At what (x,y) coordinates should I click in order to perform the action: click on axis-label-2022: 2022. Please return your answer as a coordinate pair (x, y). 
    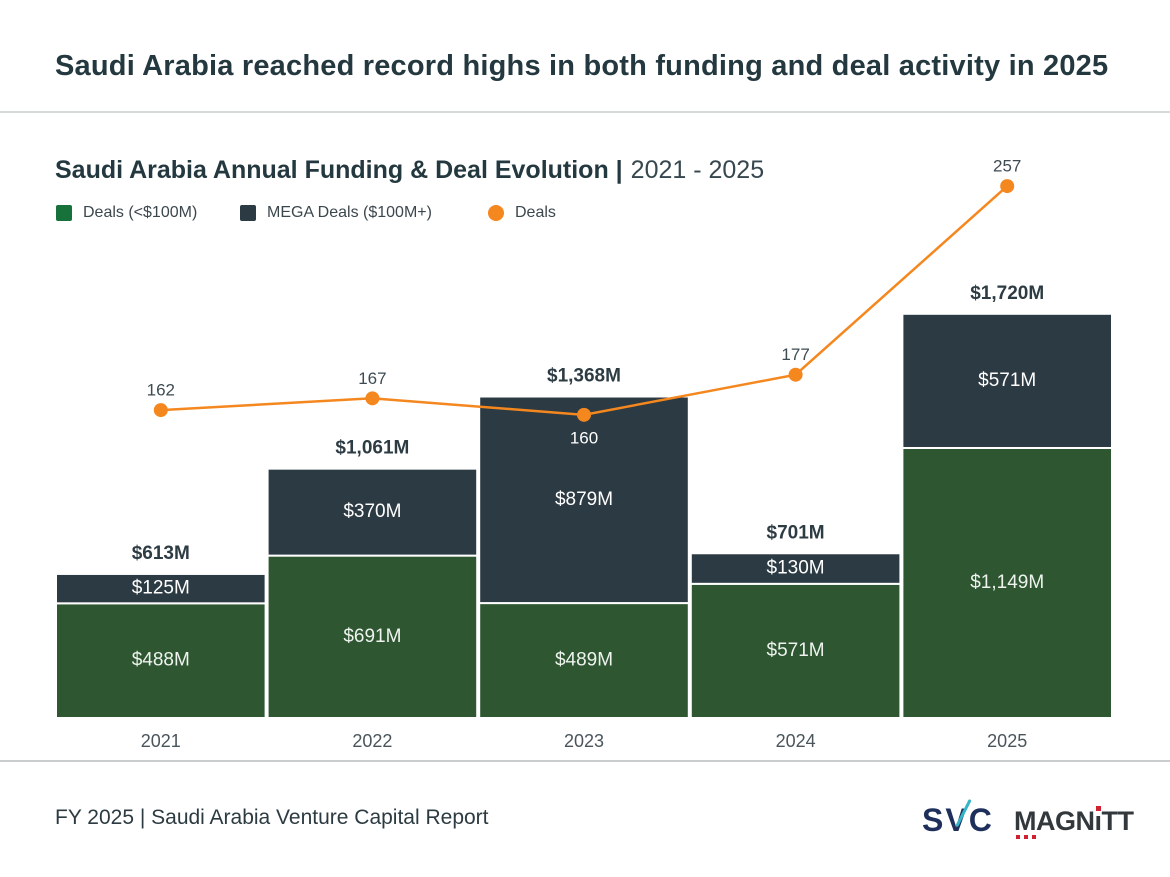
    Looking at the image, I should click on (372, 741).